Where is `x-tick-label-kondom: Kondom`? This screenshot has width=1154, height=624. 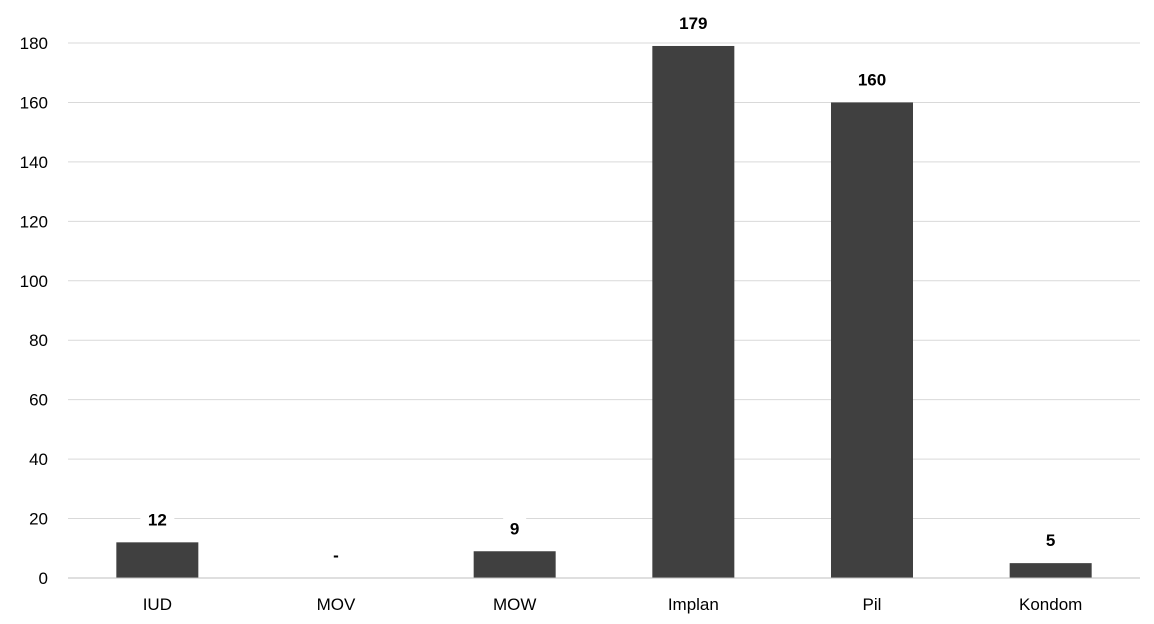
x-tick-label-kondom: Kondom is located at coordinates (1050, 604).